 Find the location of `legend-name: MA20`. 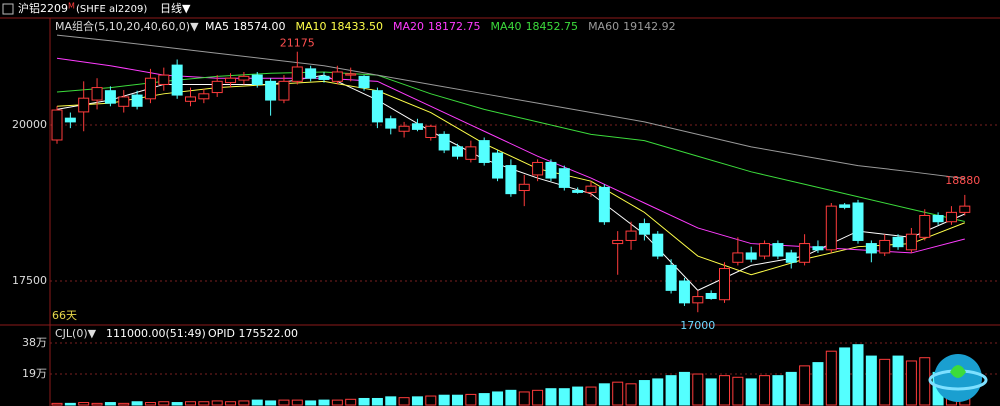

legend-name: MA20 is located at coordinates (408, 26).